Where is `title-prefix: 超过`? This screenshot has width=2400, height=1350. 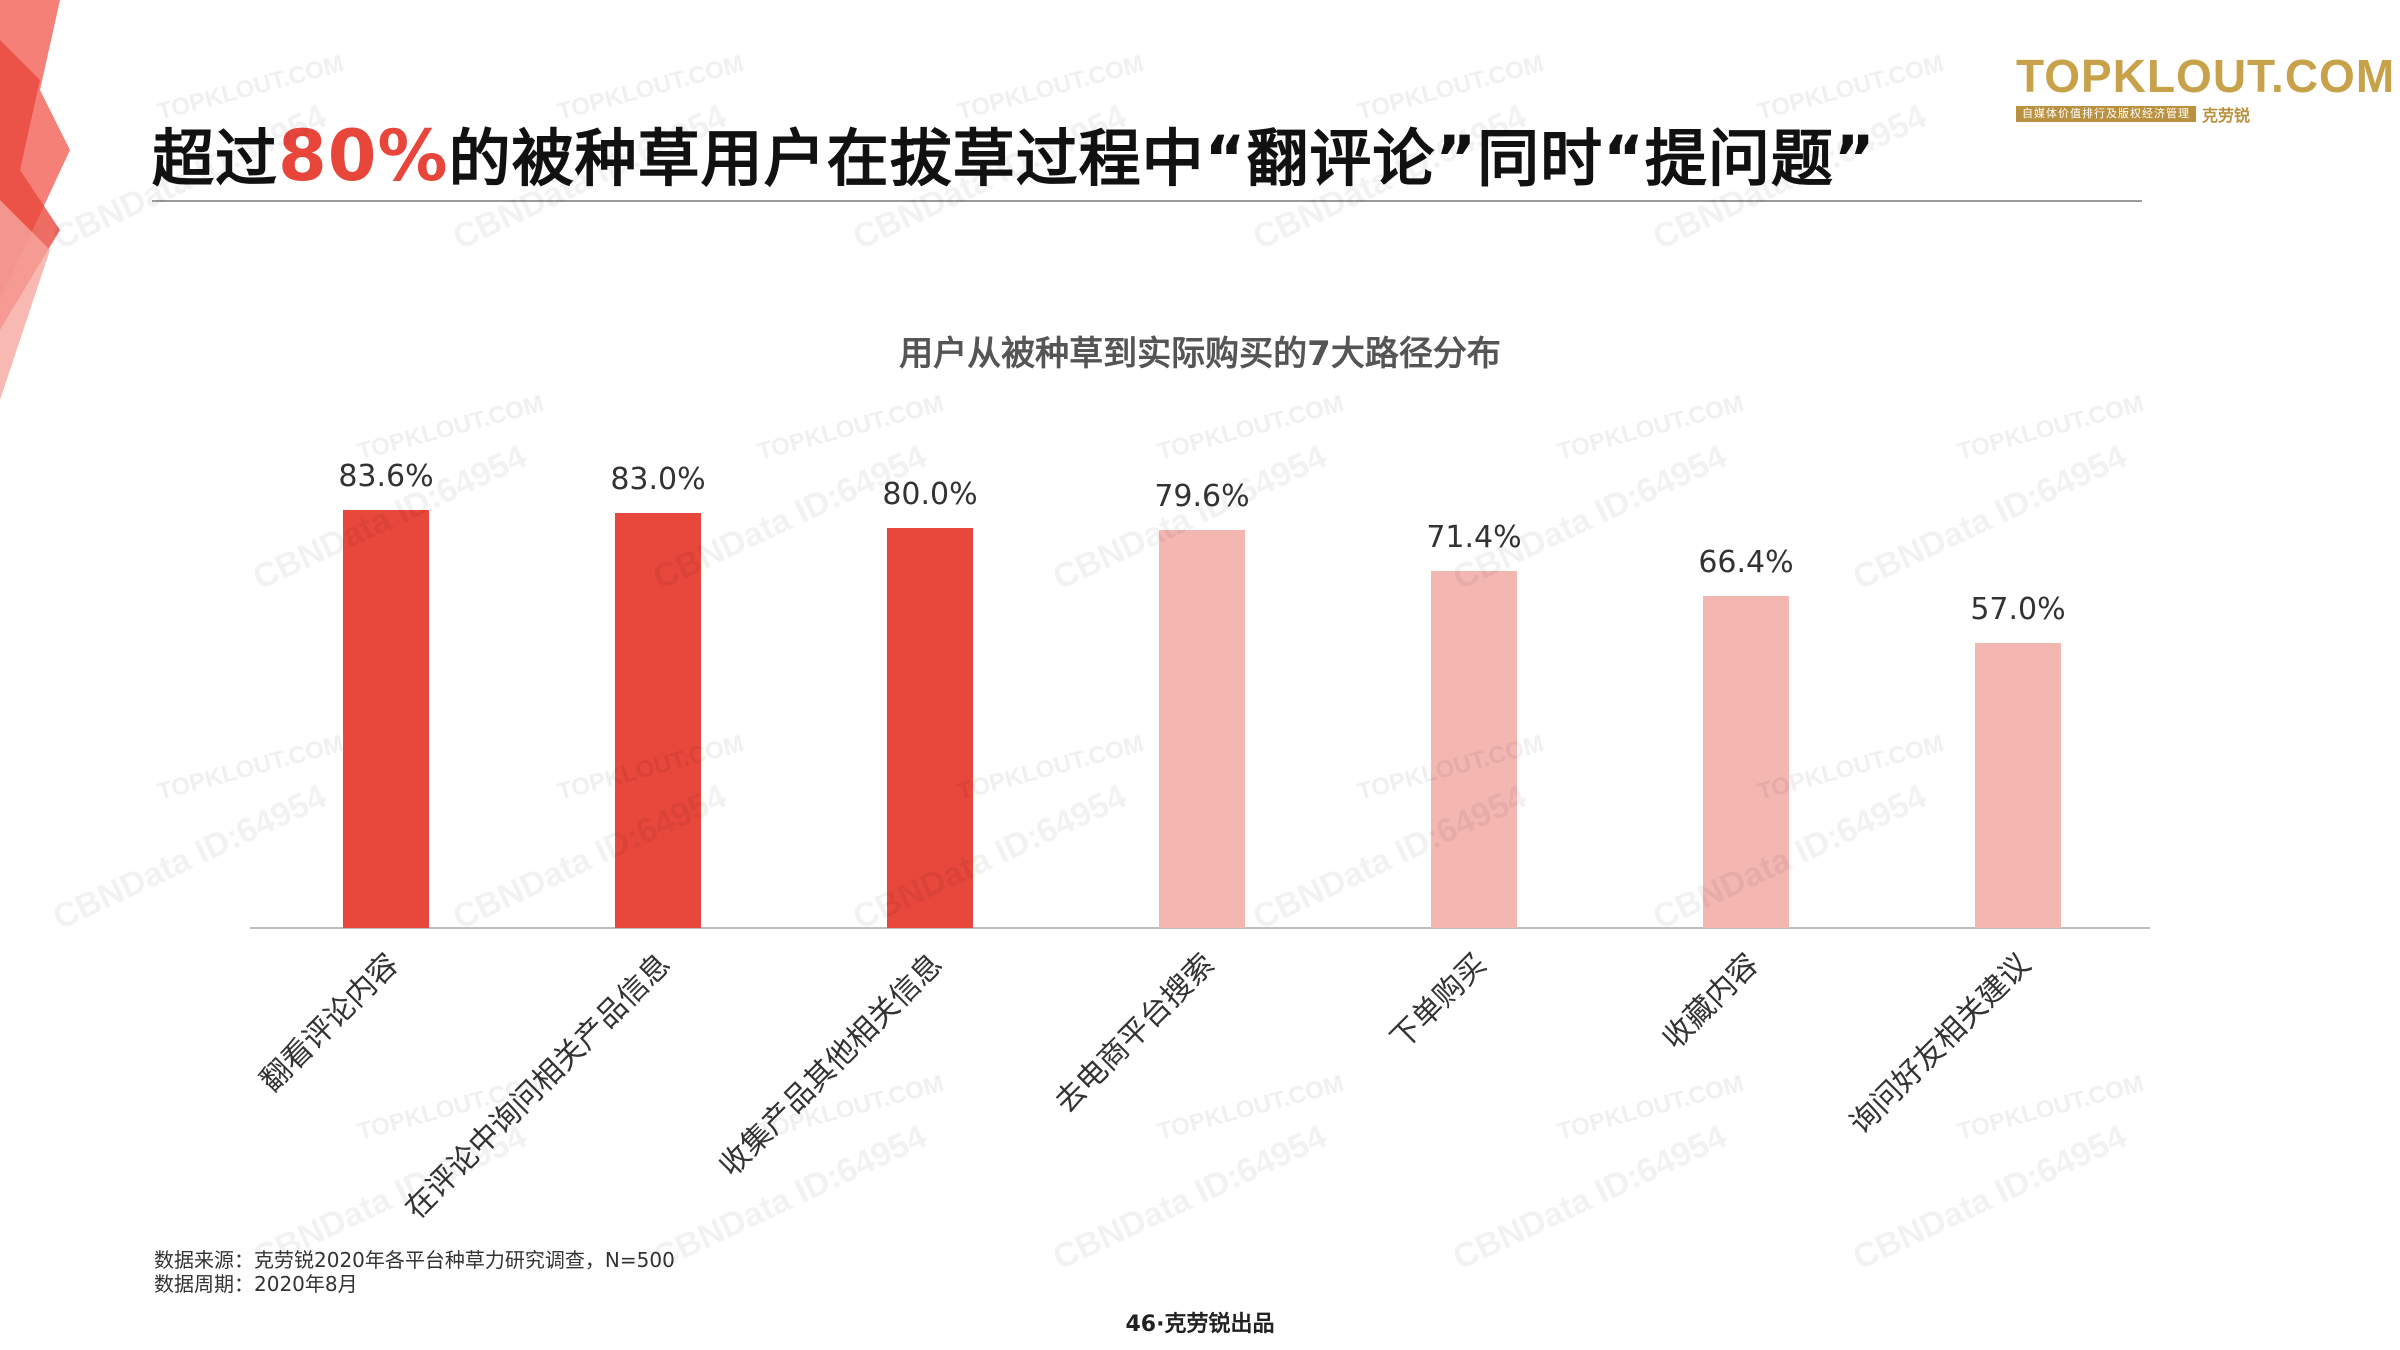
title-prefix: 超过 is located at coordinates (215, 158).